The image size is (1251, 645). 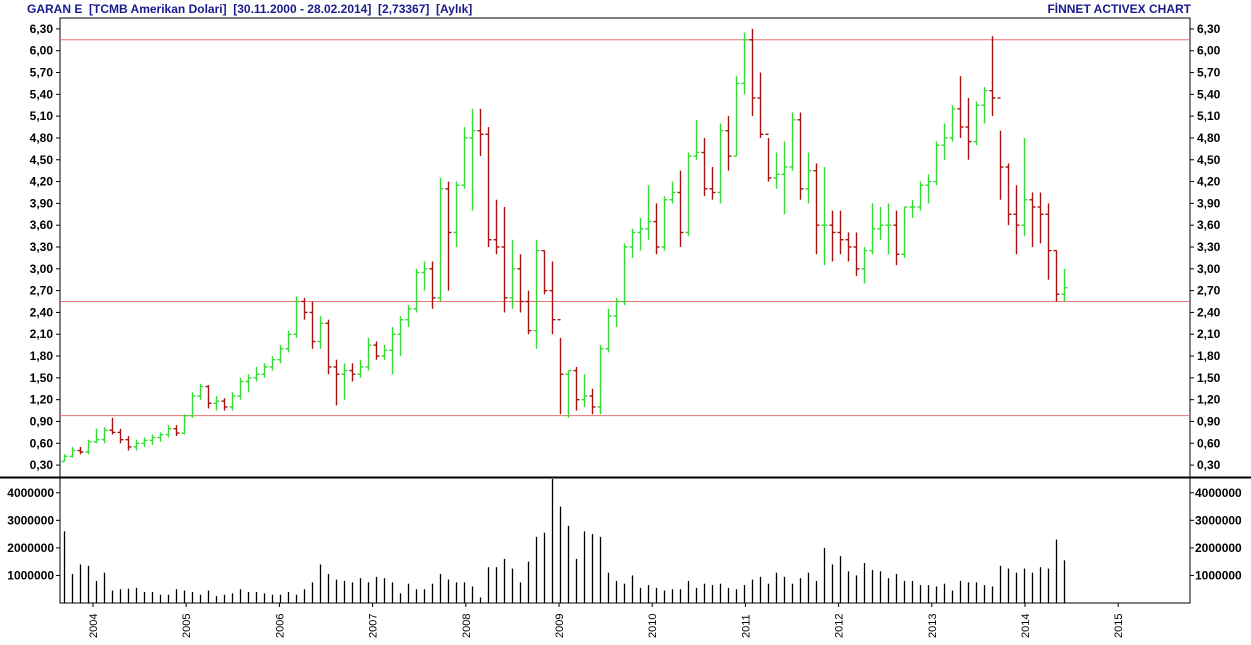 What do you see at coordinates (1209, 160) in the screenshot?
I see `price-tick-label-right: 4,50` at bounding box center [1209, 160].